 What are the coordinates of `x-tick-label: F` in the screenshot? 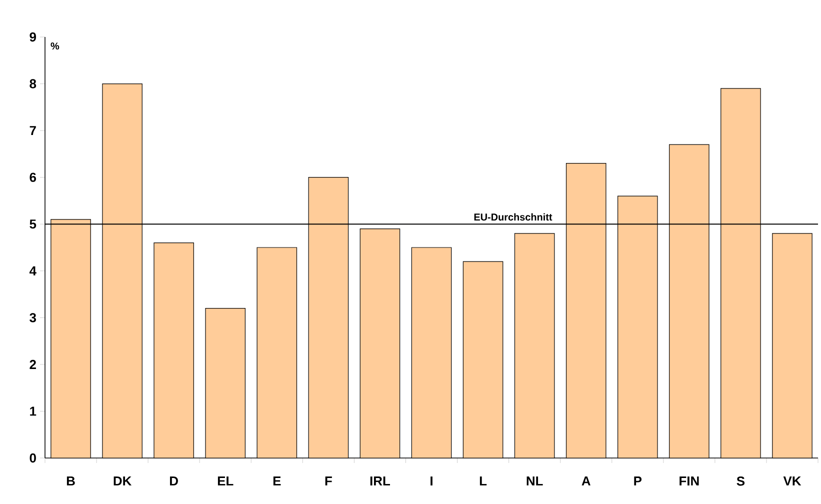 It's located at (328, 481).